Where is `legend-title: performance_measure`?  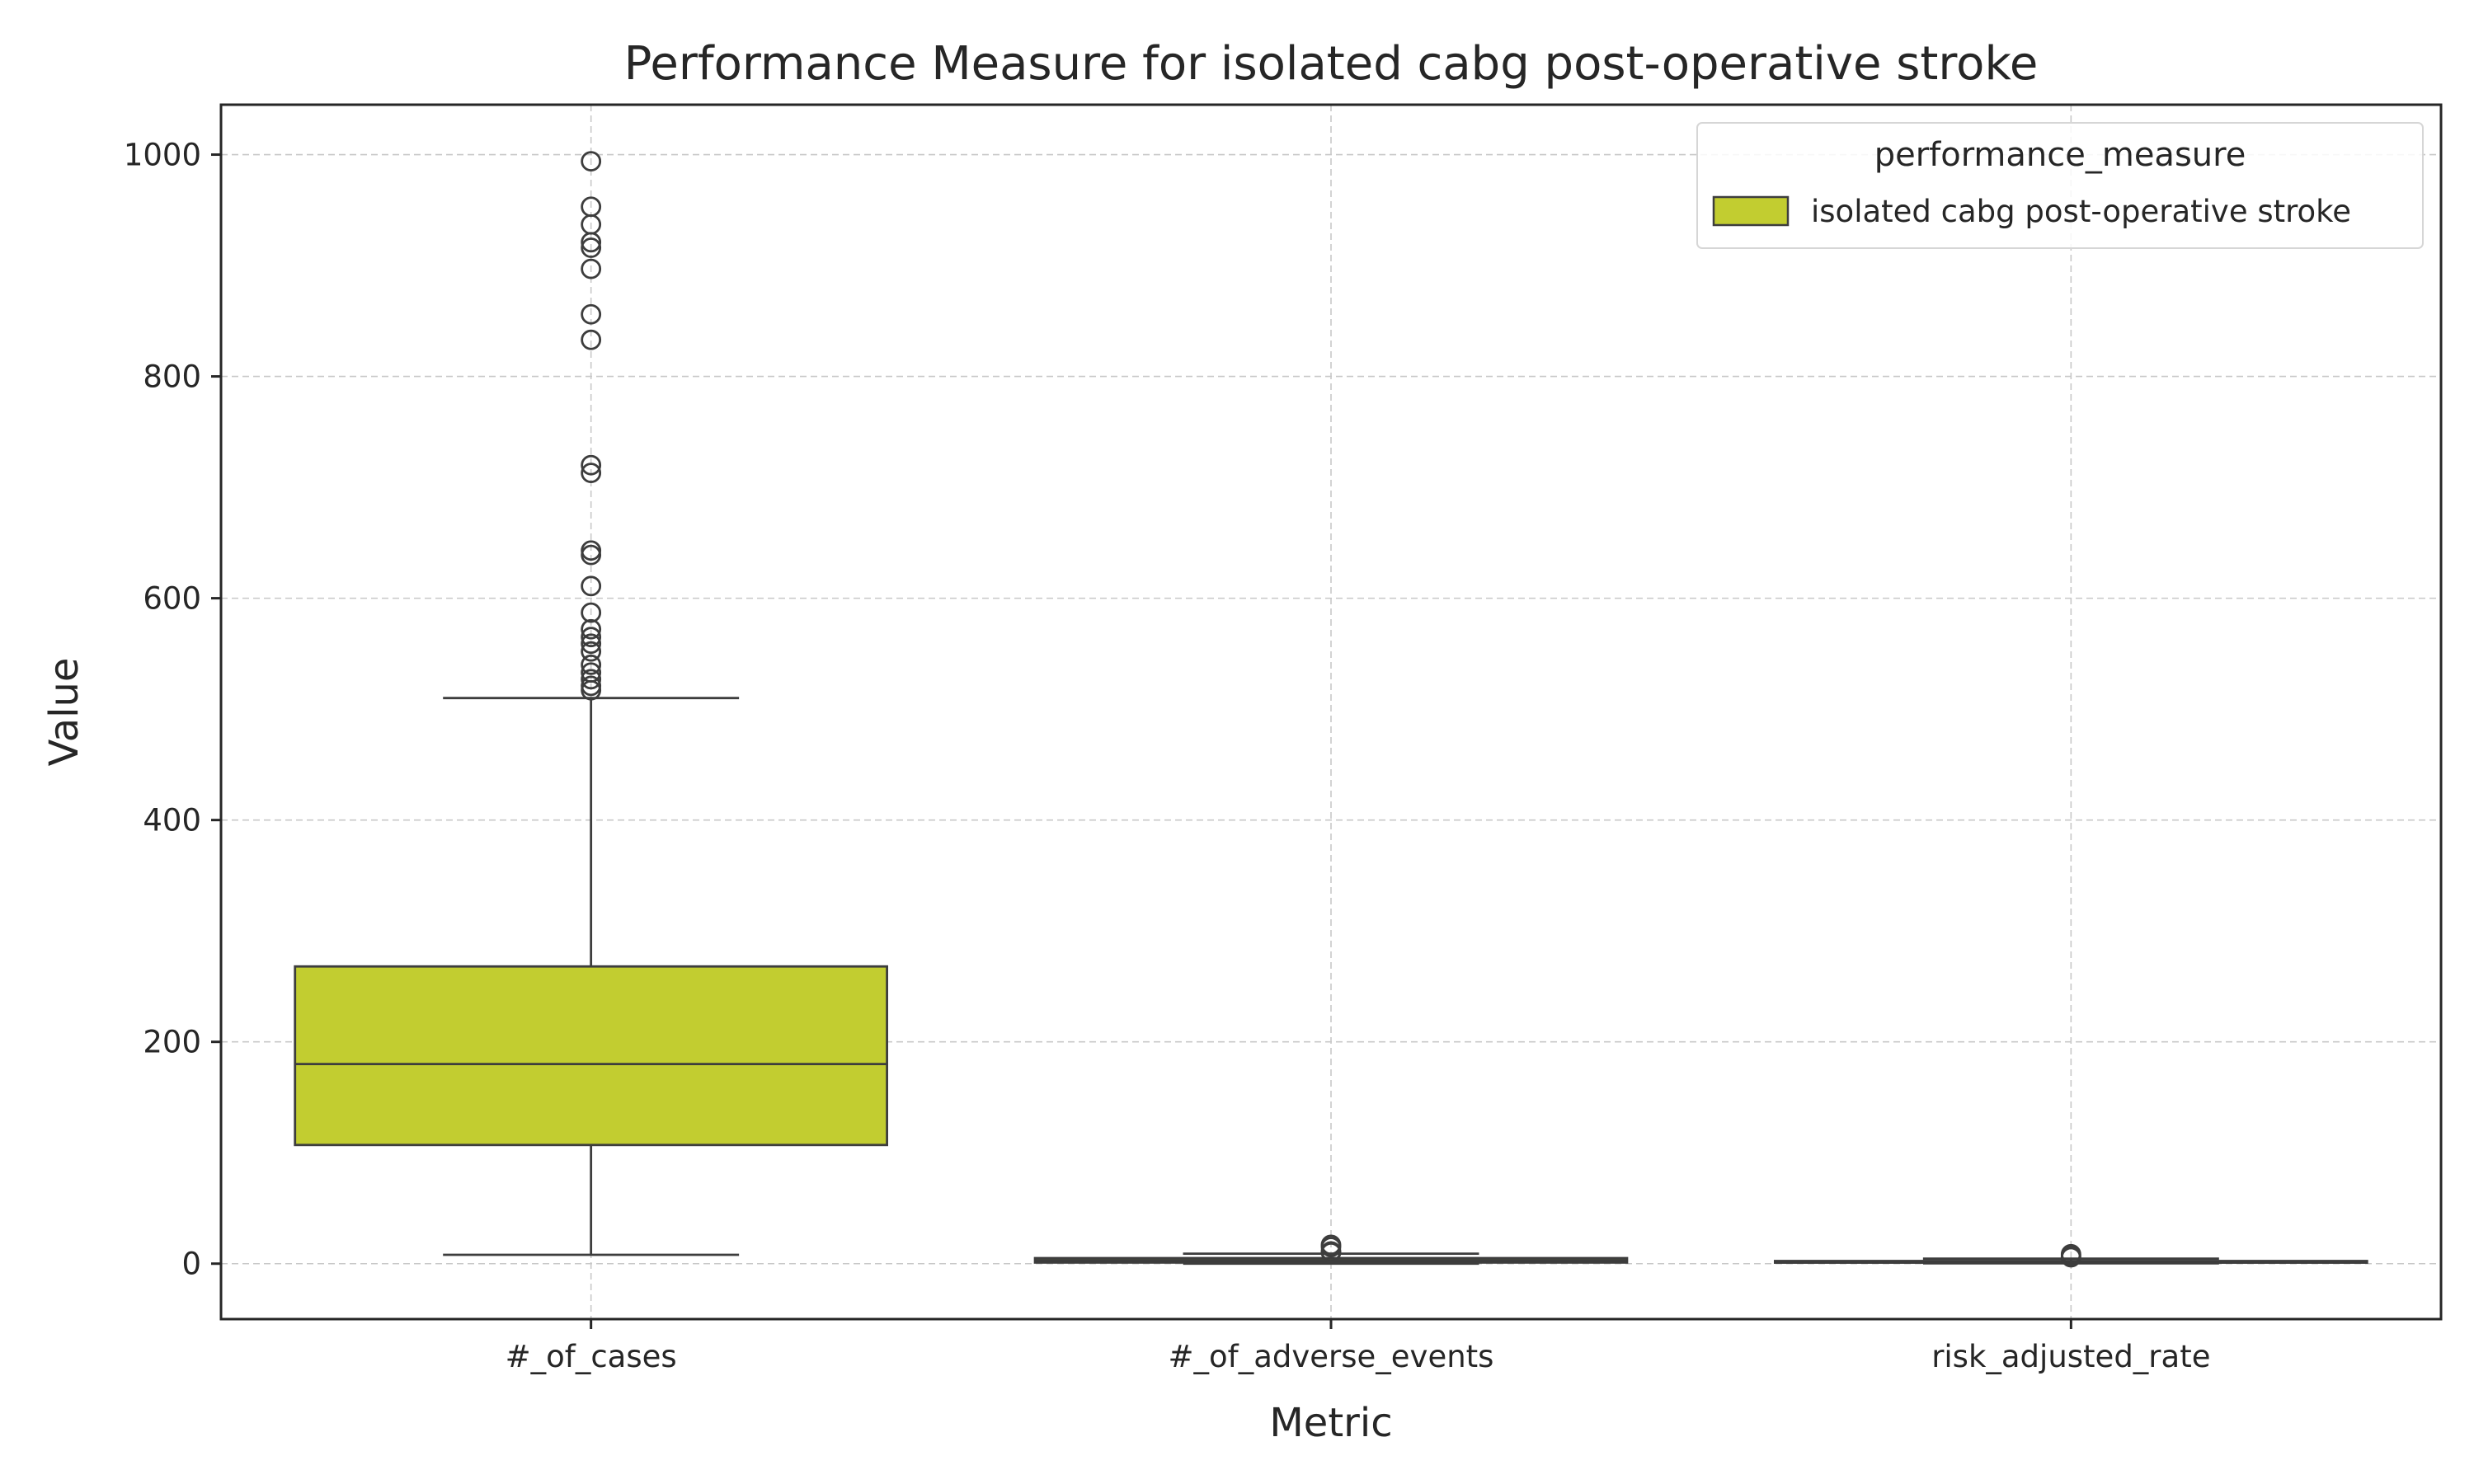
legend-title: performance_measure is located at coordinates (2060, 155).